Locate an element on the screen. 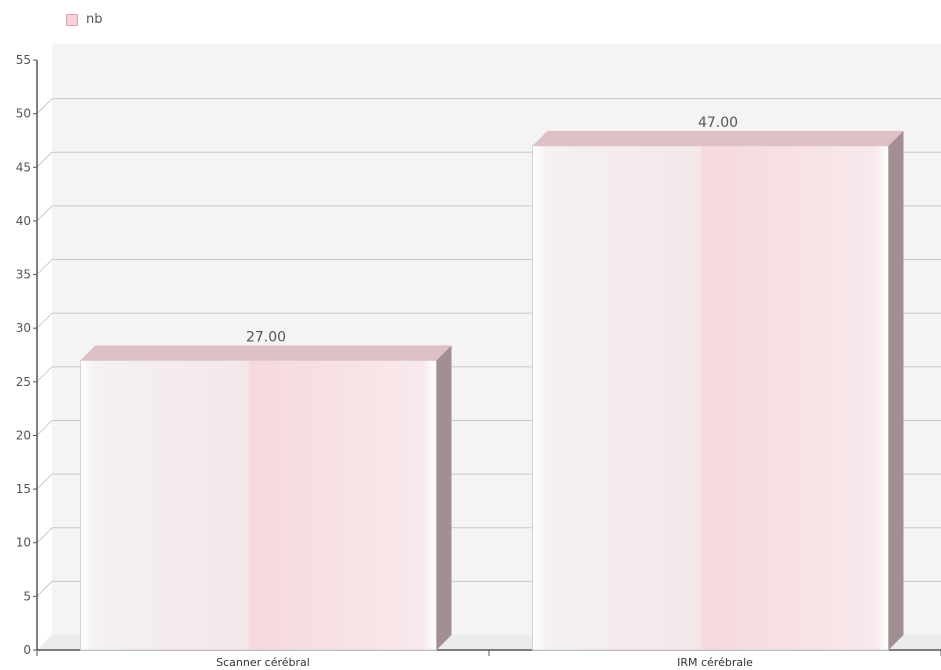 The width and height of the screenshot is (941, 670). y-tick-label: 10 is located at coordinates (23, 543).